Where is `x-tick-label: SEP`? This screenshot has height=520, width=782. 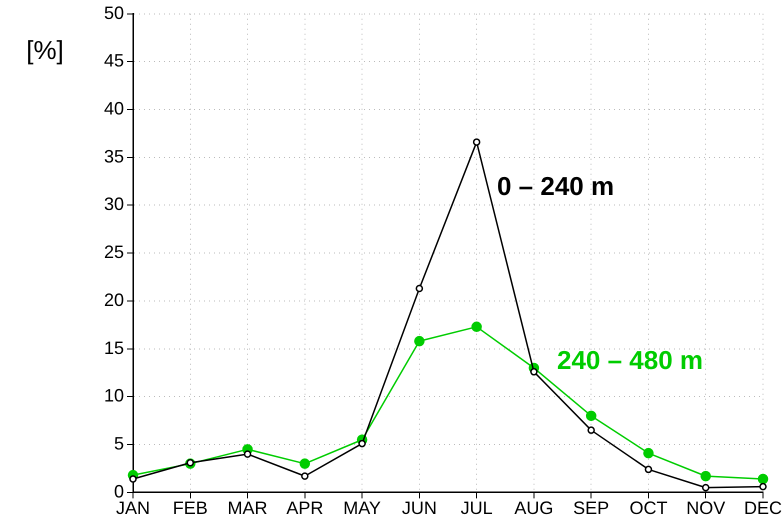 x-tick-label: SEP is located at coordinates (591, 508).